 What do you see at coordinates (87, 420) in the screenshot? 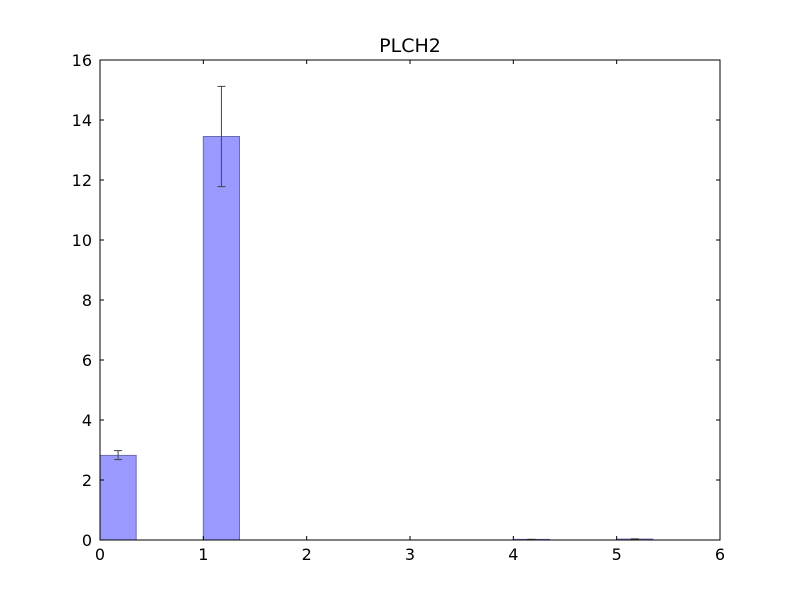
I see `y-tick-label-4: 4` at bounding box center [87, 420].